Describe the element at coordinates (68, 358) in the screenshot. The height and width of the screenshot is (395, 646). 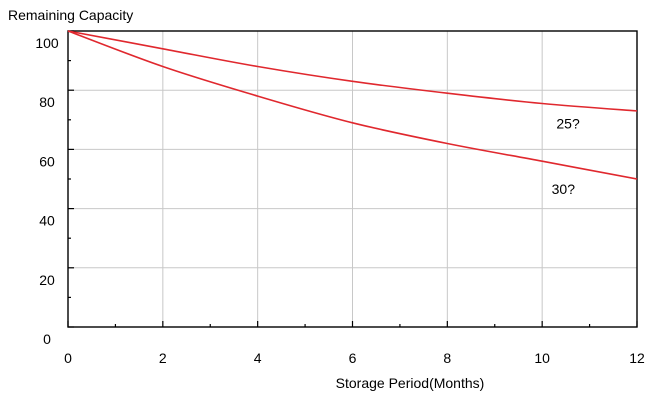
I see `x-tick-label: 0` at that location.